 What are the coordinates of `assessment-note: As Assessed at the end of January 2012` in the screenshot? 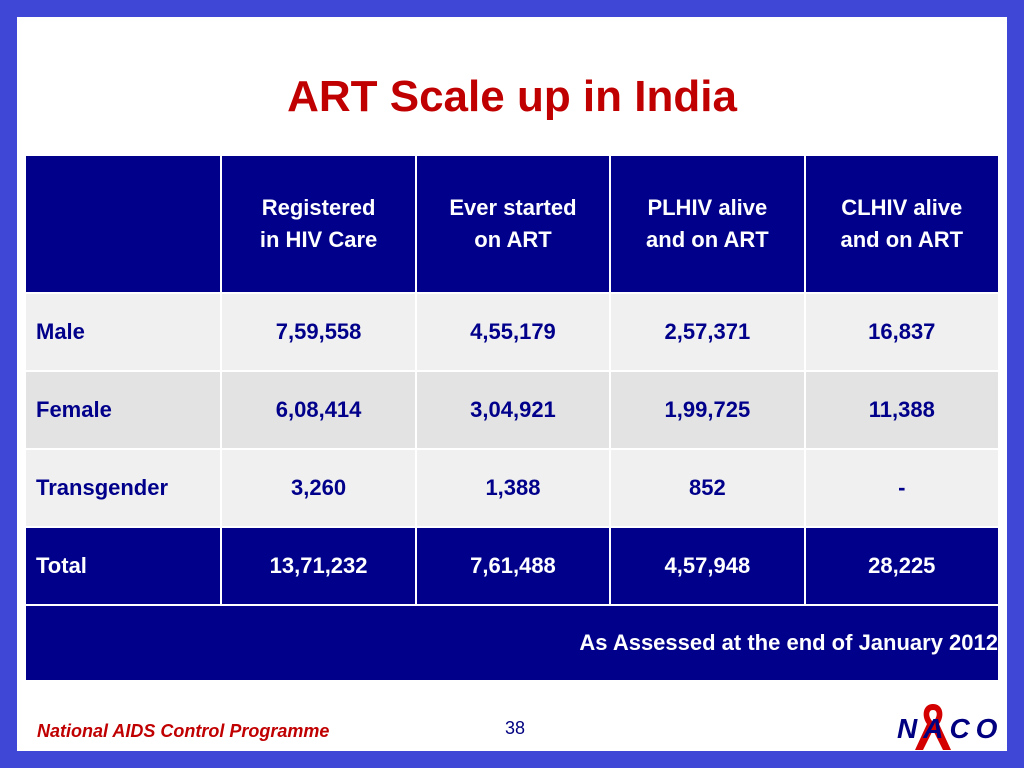 It's located at (512, 643).